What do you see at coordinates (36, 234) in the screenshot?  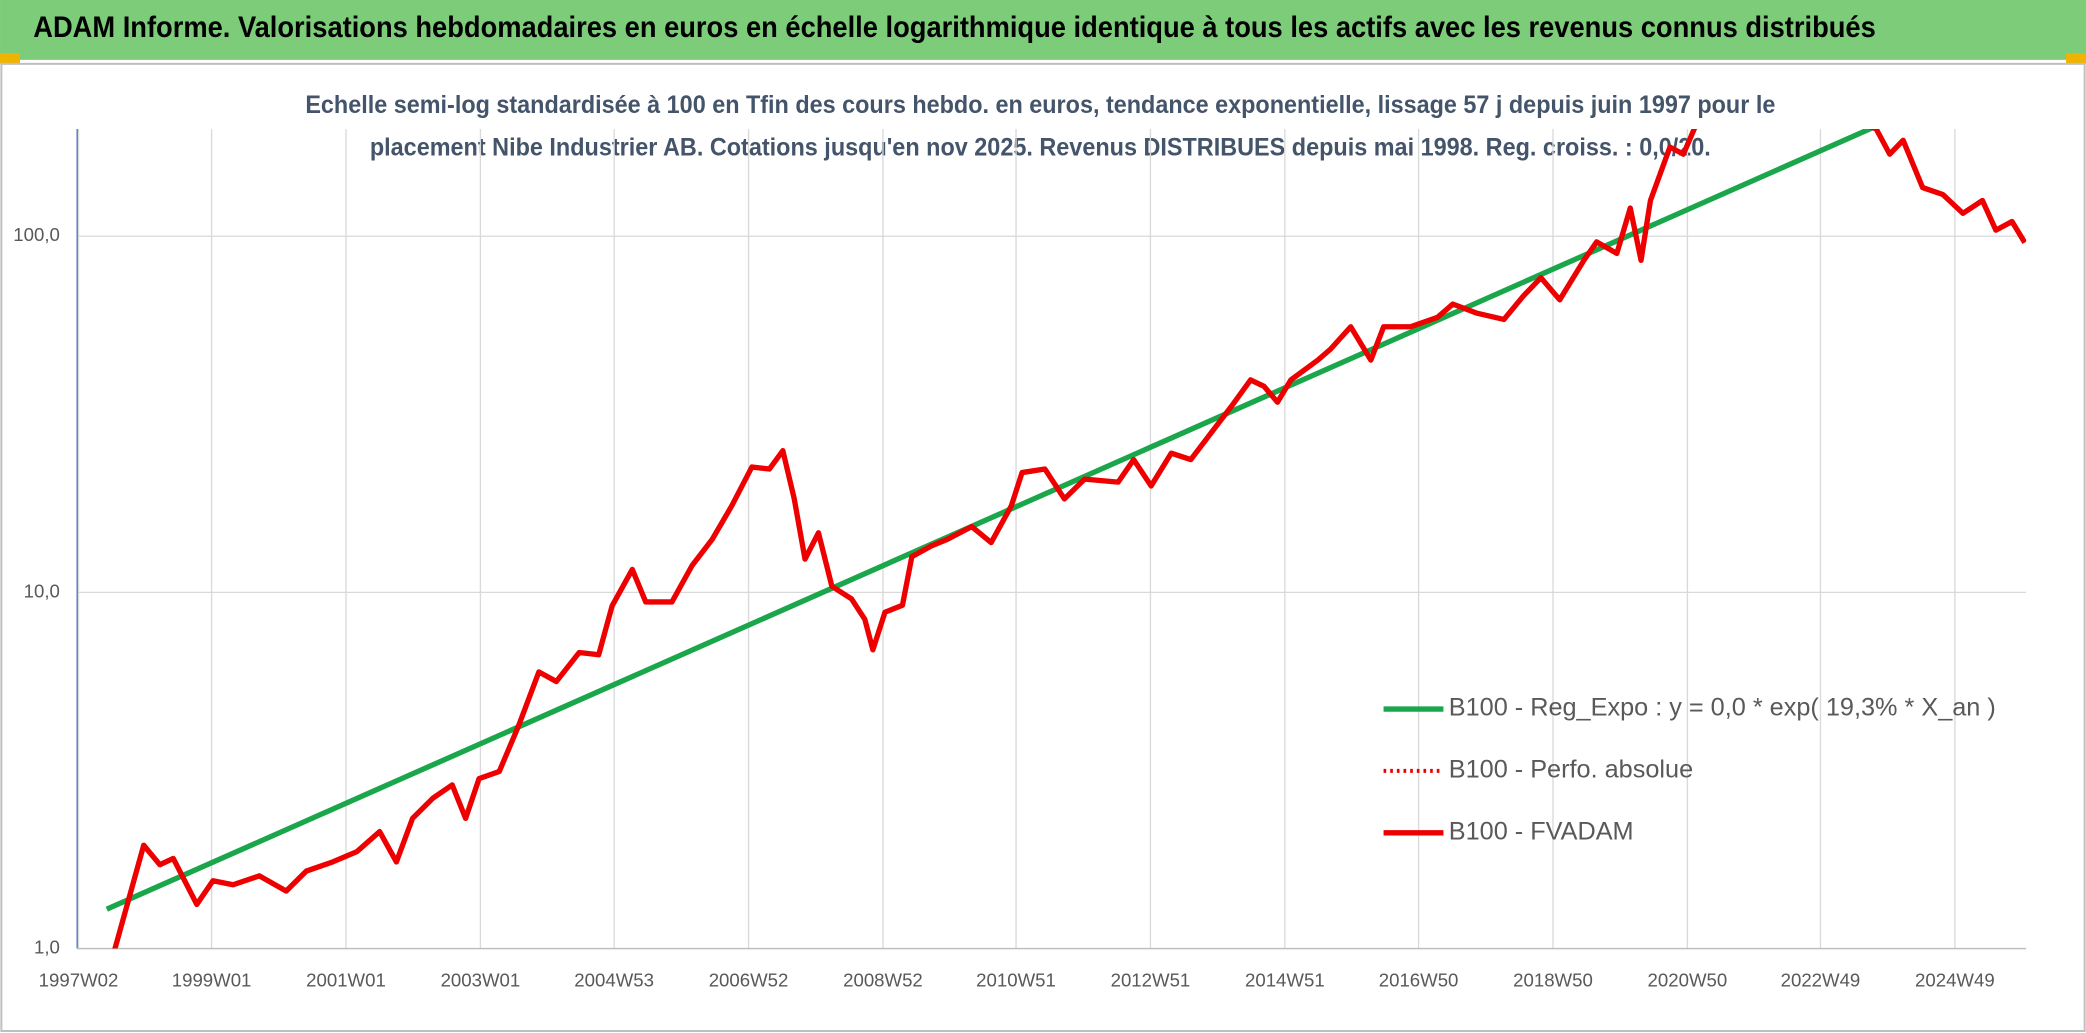 I see `y-tick-label: 100,0` at bounding box center [36, 234].